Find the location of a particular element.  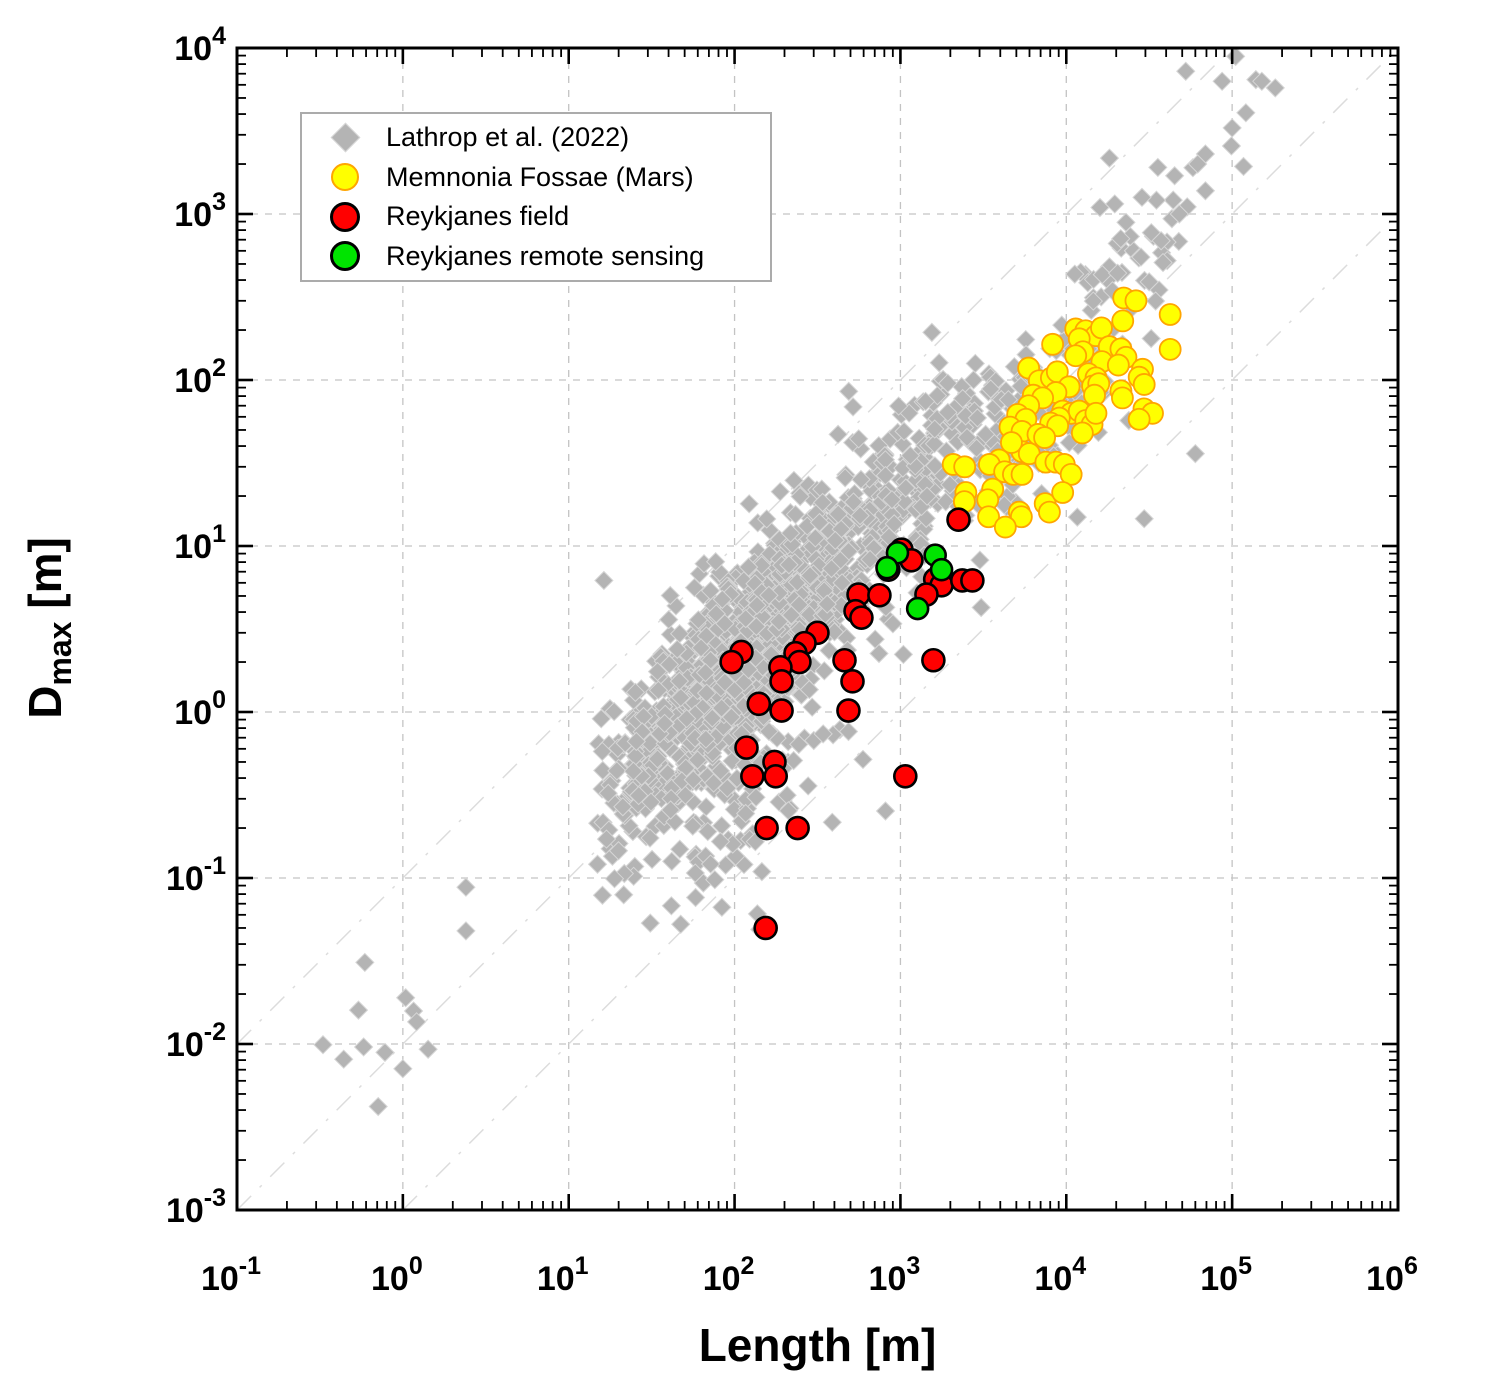

y-axis-title-main: D is located at coordinates (45, 702).